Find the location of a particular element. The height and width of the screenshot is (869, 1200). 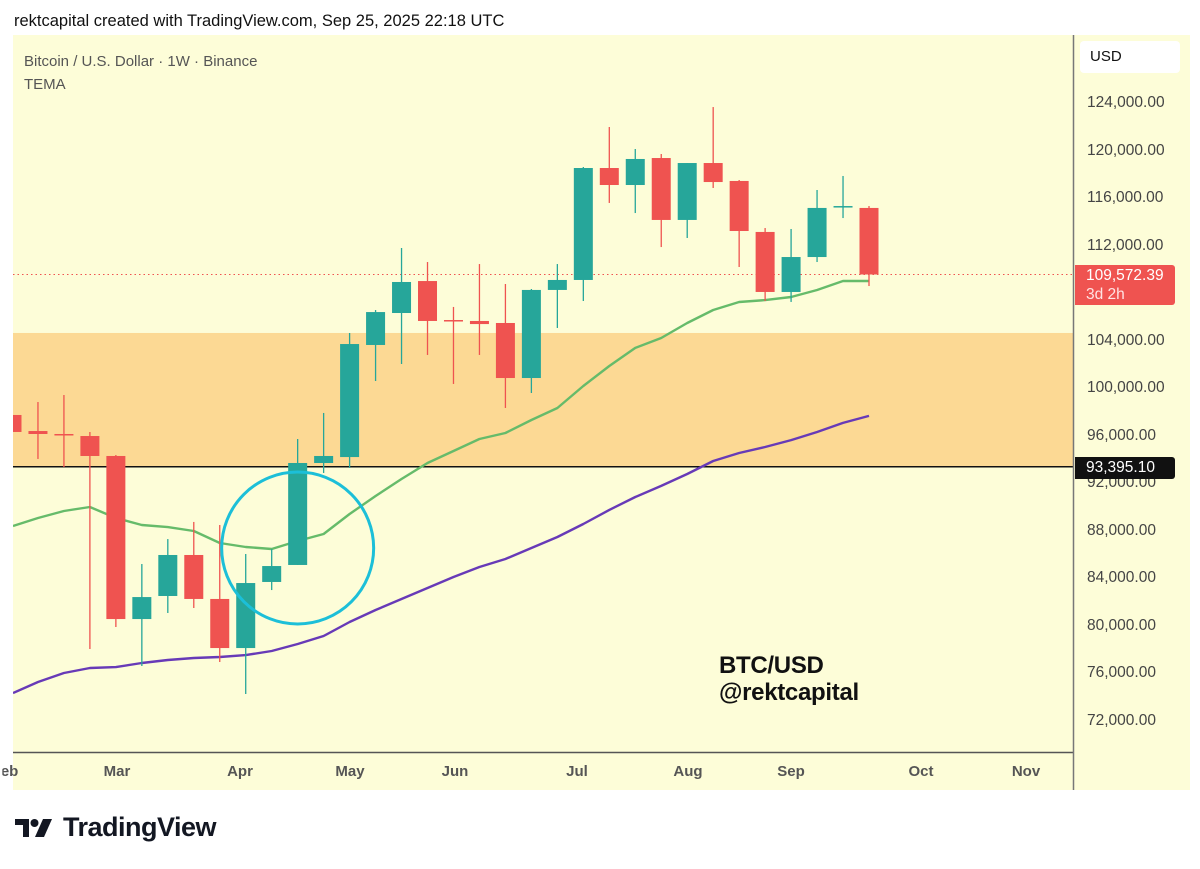

time-tick-label: Jul is located at coordinates (577, 771).